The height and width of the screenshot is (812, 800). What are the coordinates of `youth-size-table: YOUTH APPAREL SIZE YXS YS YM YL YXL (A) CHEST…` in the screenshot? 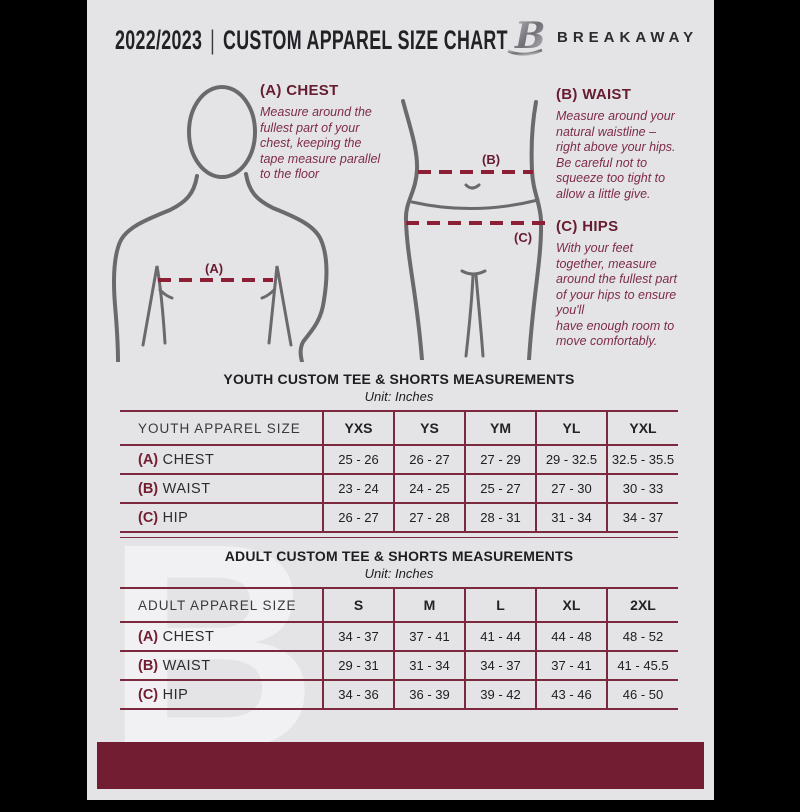 It's located at (399, 471).